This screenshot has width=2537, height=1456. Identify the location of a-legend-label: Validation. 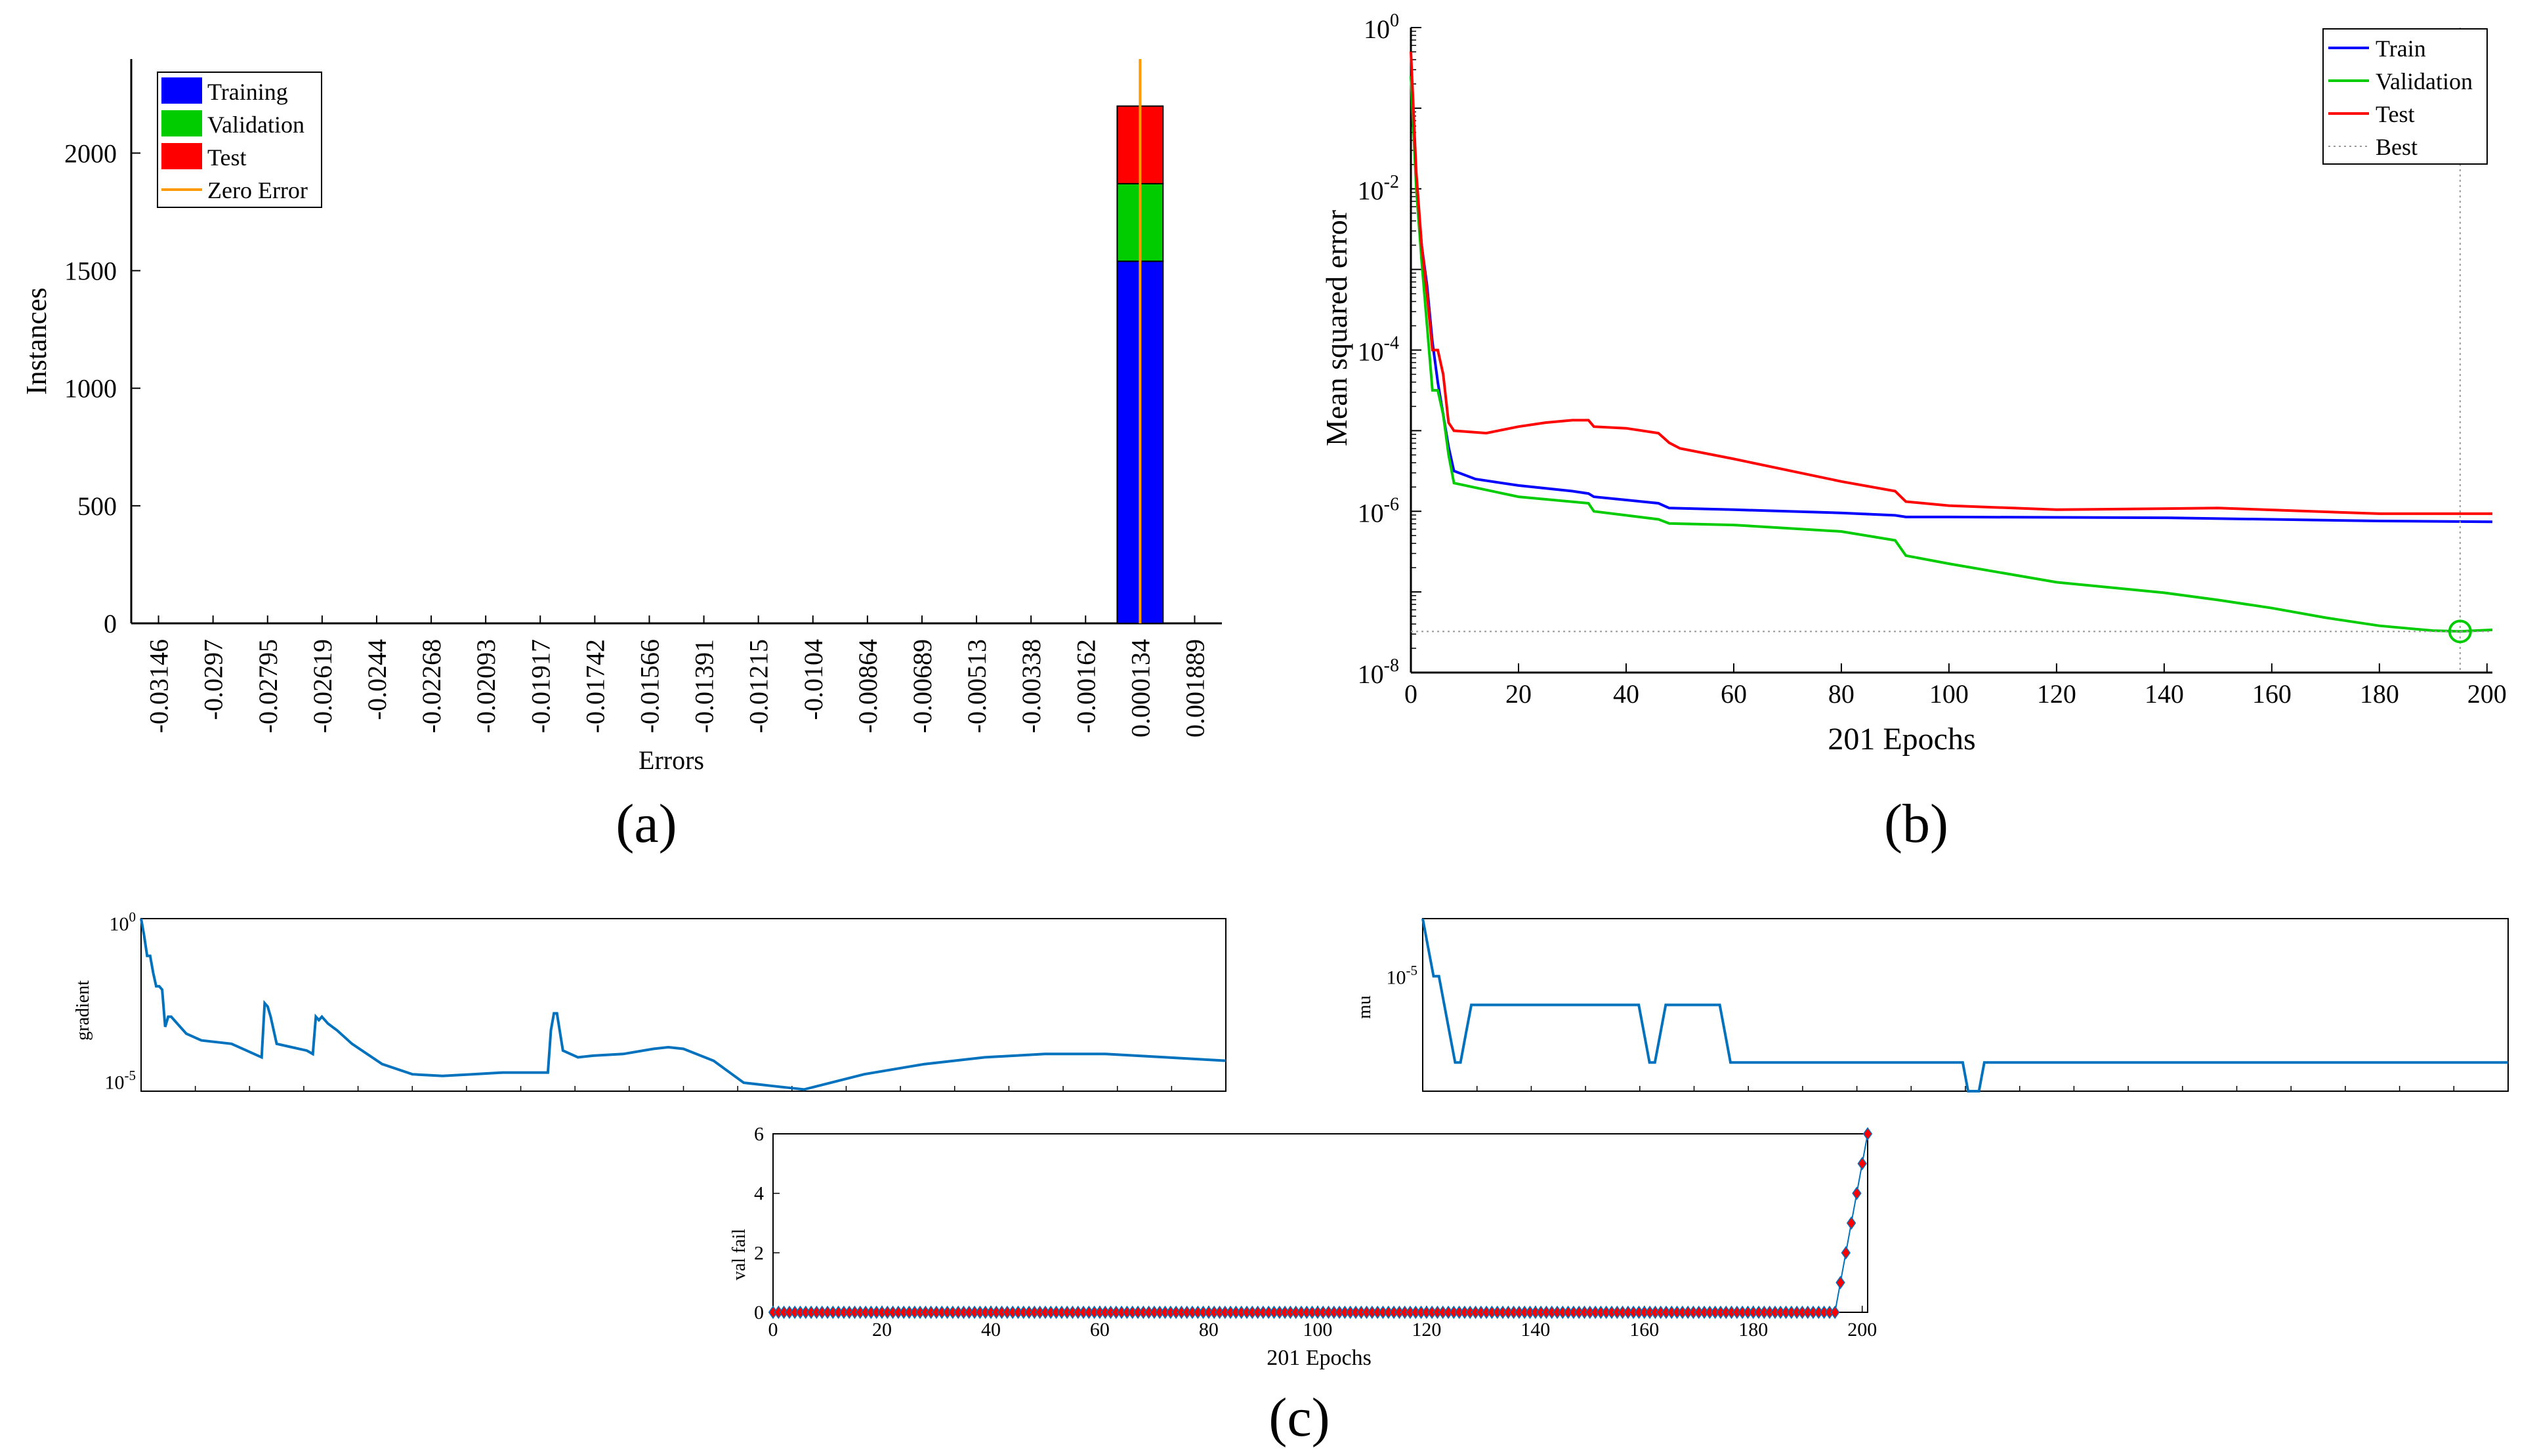
(255, 125).